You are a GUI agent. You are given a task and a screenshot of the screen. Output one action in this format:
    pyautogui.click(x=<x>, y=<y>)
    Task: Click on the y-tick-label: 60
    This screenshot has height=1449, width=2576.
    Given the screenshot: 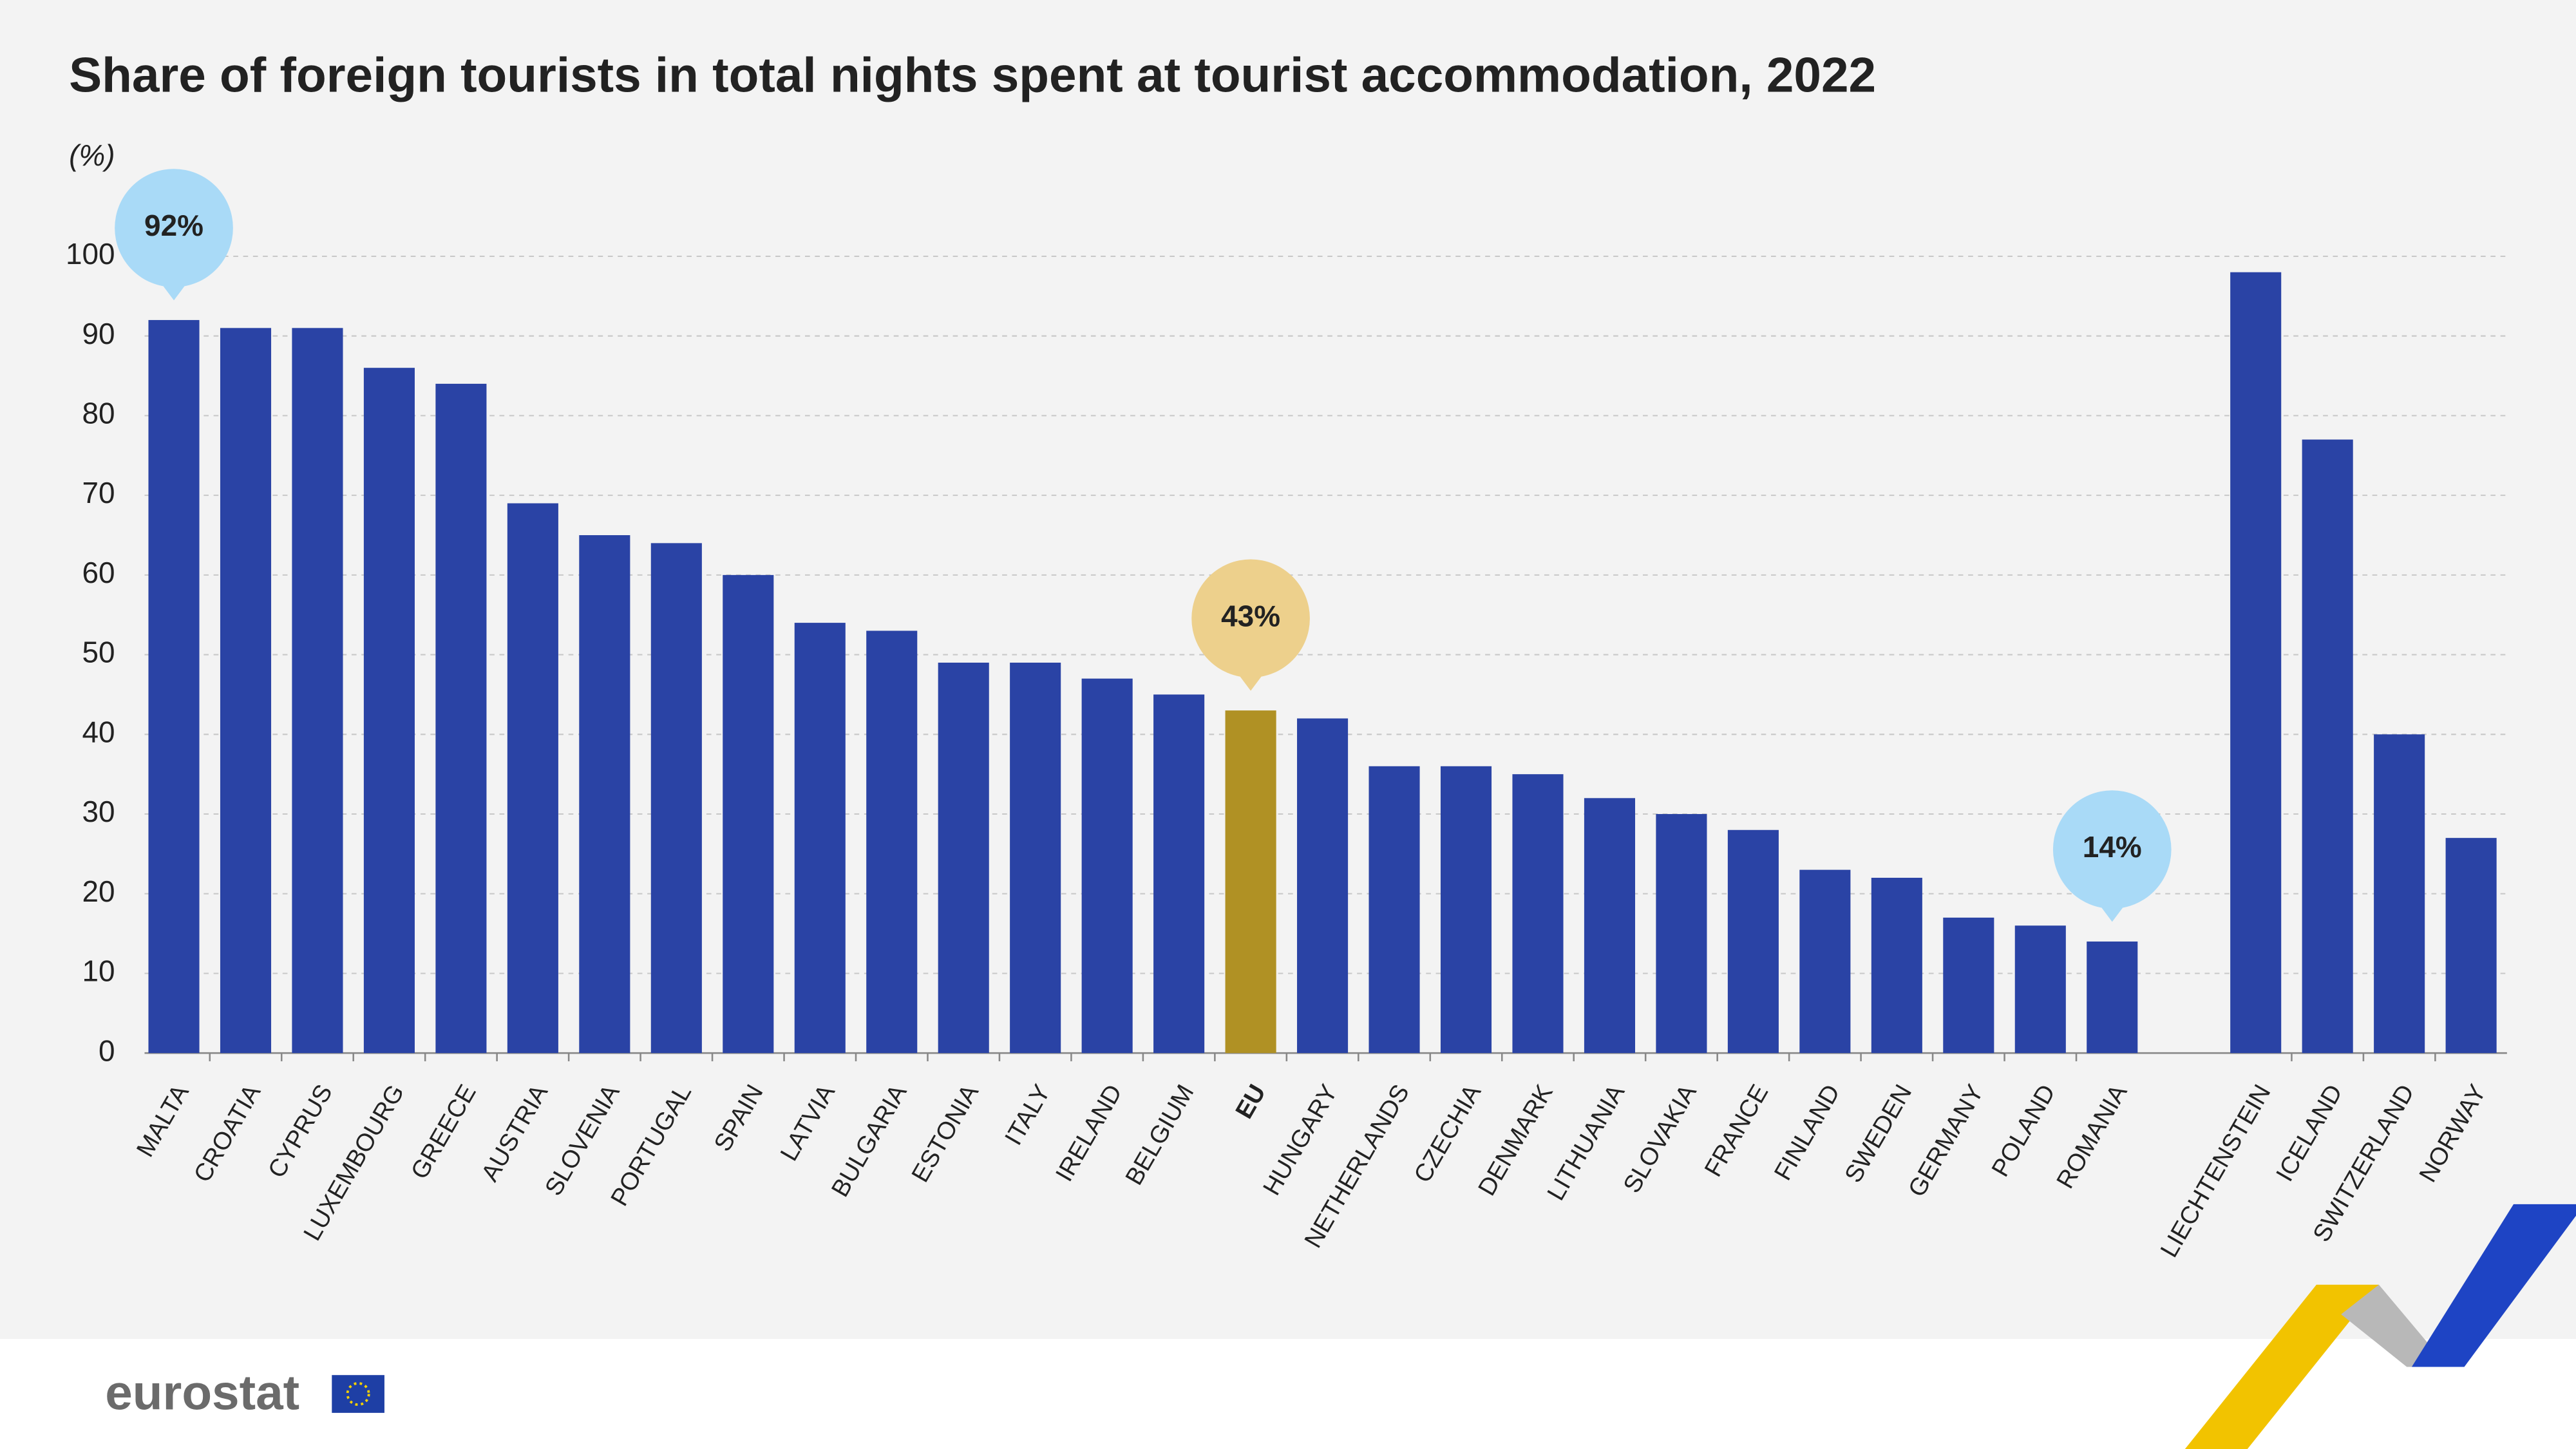 What is the action you would take?
    pyautogui.click(x=99, y=572)
    